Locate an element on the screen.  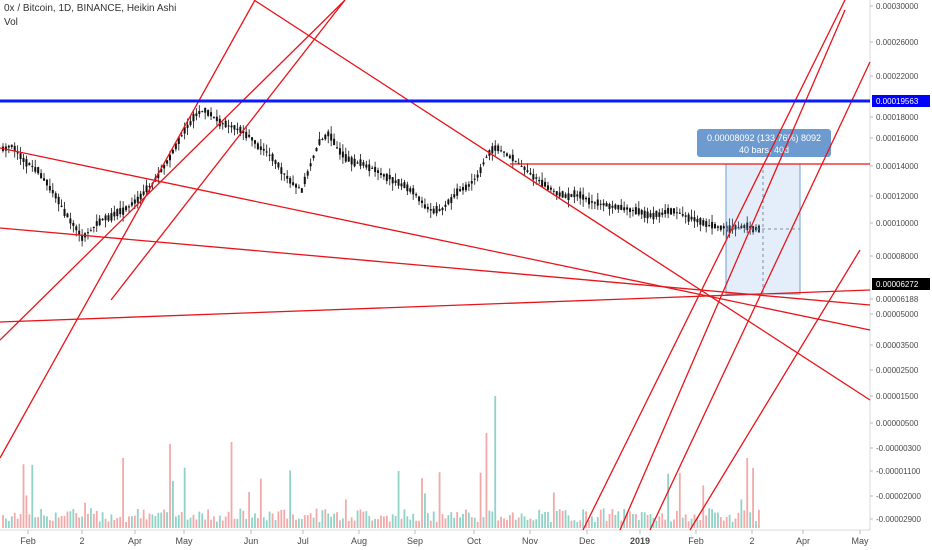
horizontal-line-price-tag is located at coordinates (901, 101).